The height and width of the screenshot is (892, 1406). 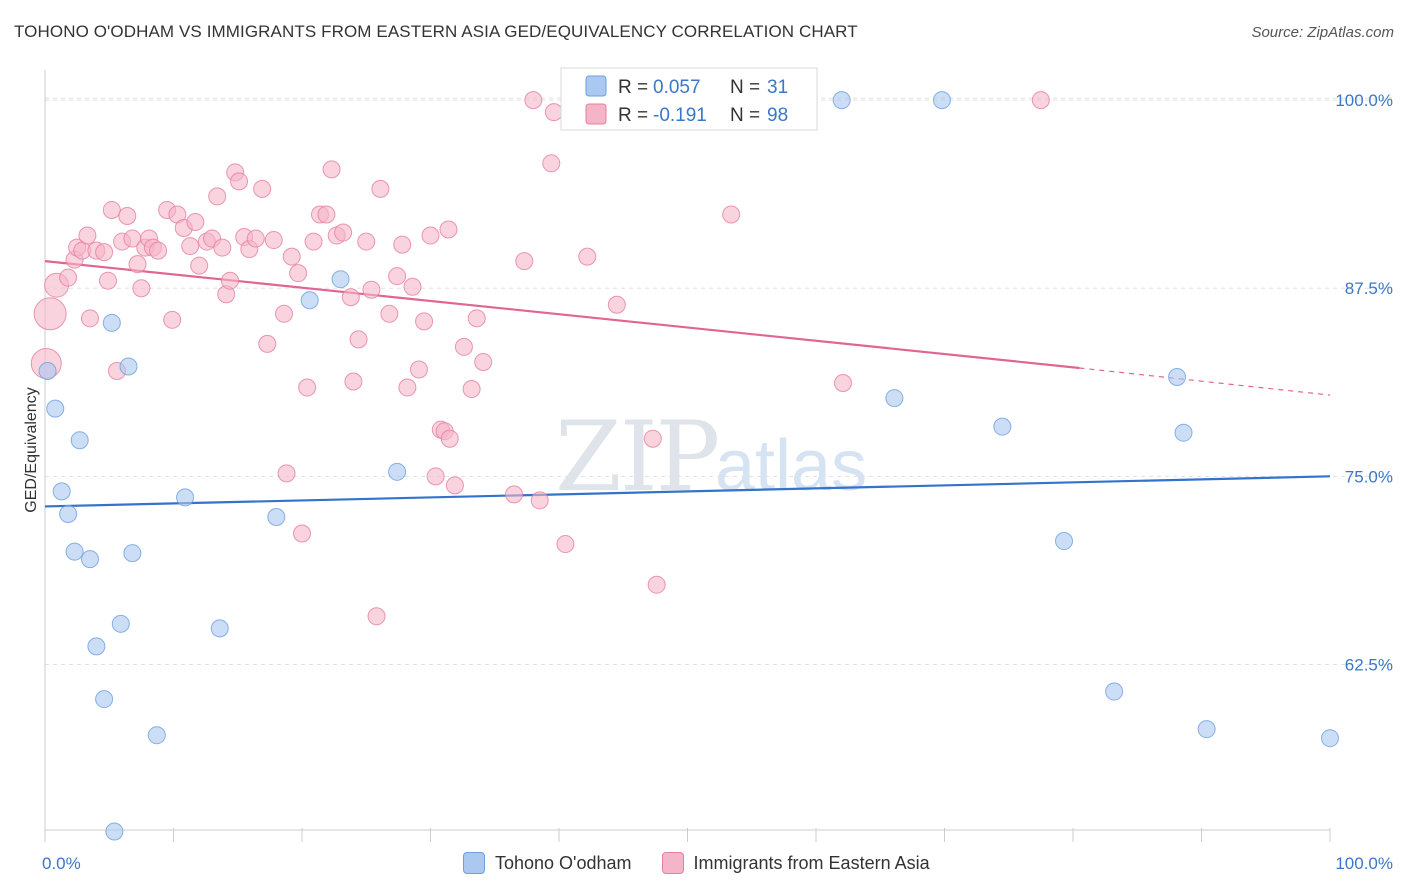 What do you see at coordinates (1322, 32) in the screenshot?
I see `chart-source: Source: ZipAtlas.com` at bounding box center [1322, 32].